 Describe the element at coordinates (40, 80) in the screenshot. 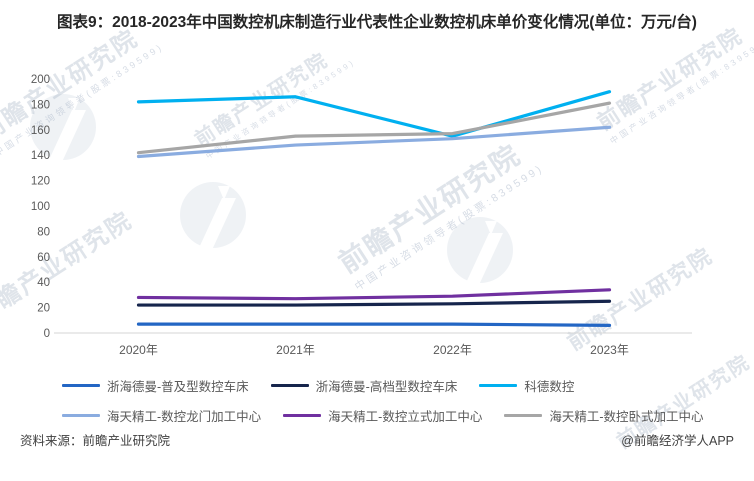

I see `y-tick-label: 200` at that location.